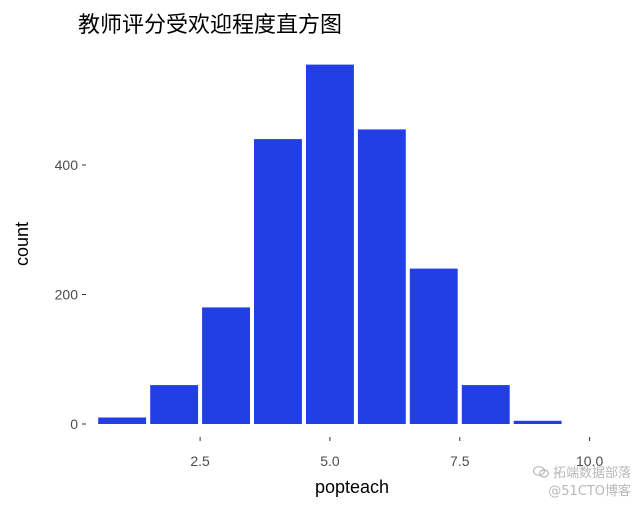  What do you see at coordinates (210, 25) in the screenshot?
I see `chart-title: 教师评分受欢迎程度直方图` at bounding box center [210, 25].